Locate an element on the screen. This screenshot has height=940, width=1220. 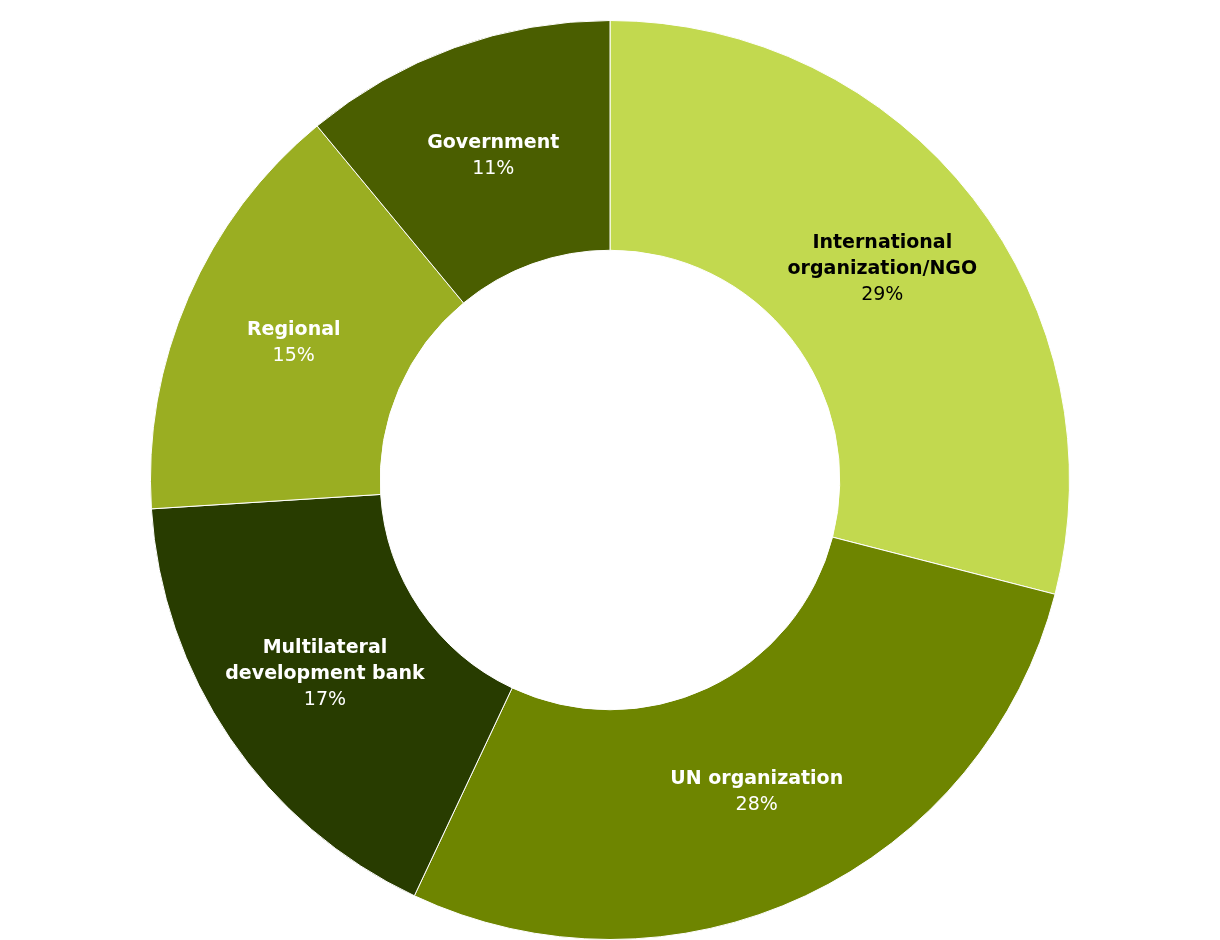
slice-label: UN organization is located at coordinates (757, 776).